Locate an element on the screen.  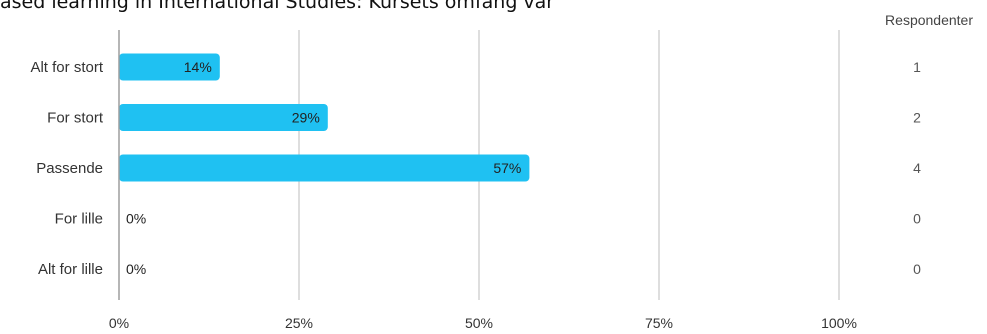
bar-value-label: 57% is located at coordinates (507, 168).